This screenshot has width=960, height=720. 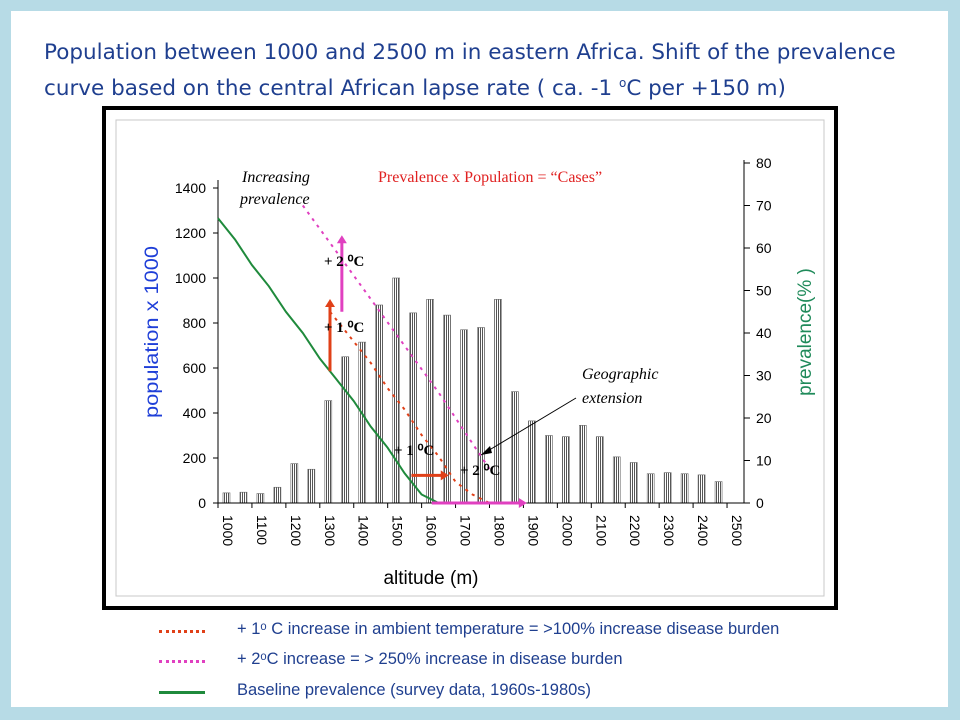 What do you see at coordinates (329, 303) in the screenshot?
I see `arrow-plus1-up-head` at bounding box center [329, 303].